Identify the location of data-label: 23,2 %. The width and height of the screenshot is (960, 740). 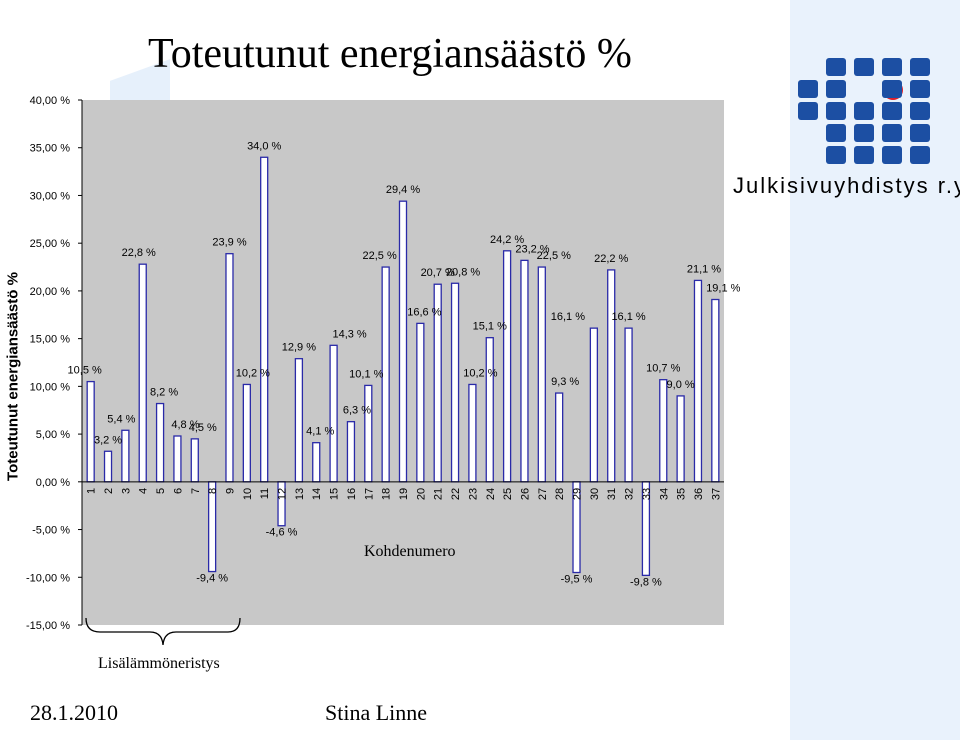
(532, 249).